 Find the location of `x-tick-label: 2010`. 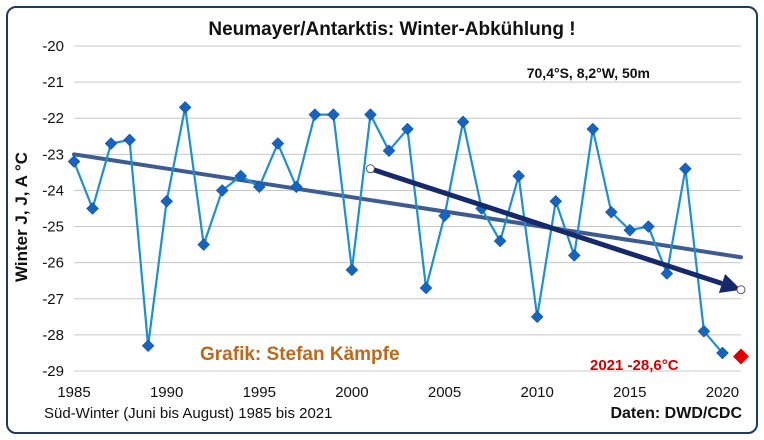

x-tick-label: 2010 is located at coordinates (537, 392).